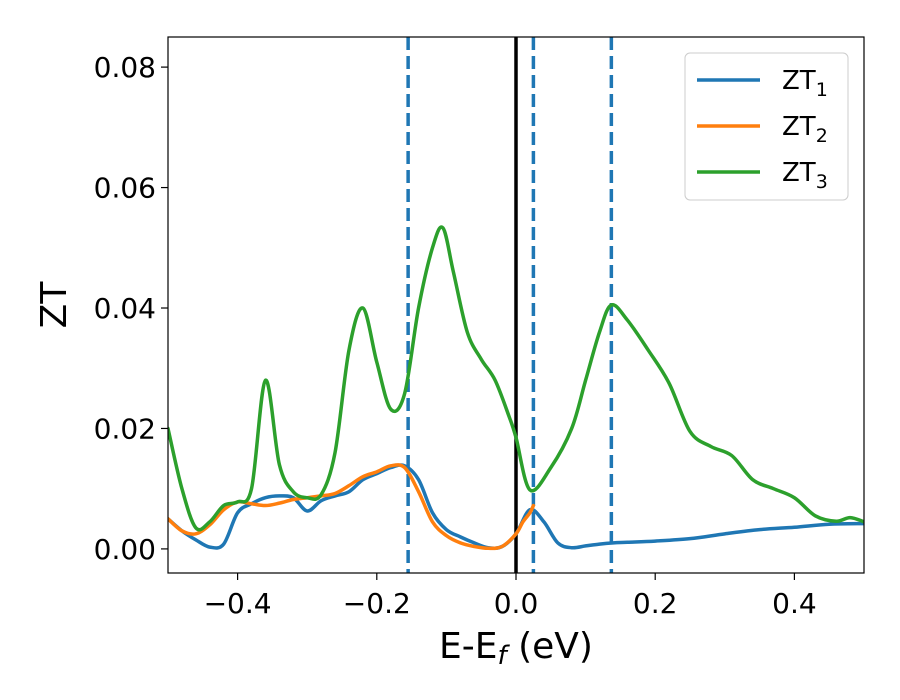 Image resolution: width=900 pixels, height=700 pixels. What do you see at coordinates (377, 603) in the screenshot?
I see `x-tick-label: −0.2` at bounding box center [377, 603].